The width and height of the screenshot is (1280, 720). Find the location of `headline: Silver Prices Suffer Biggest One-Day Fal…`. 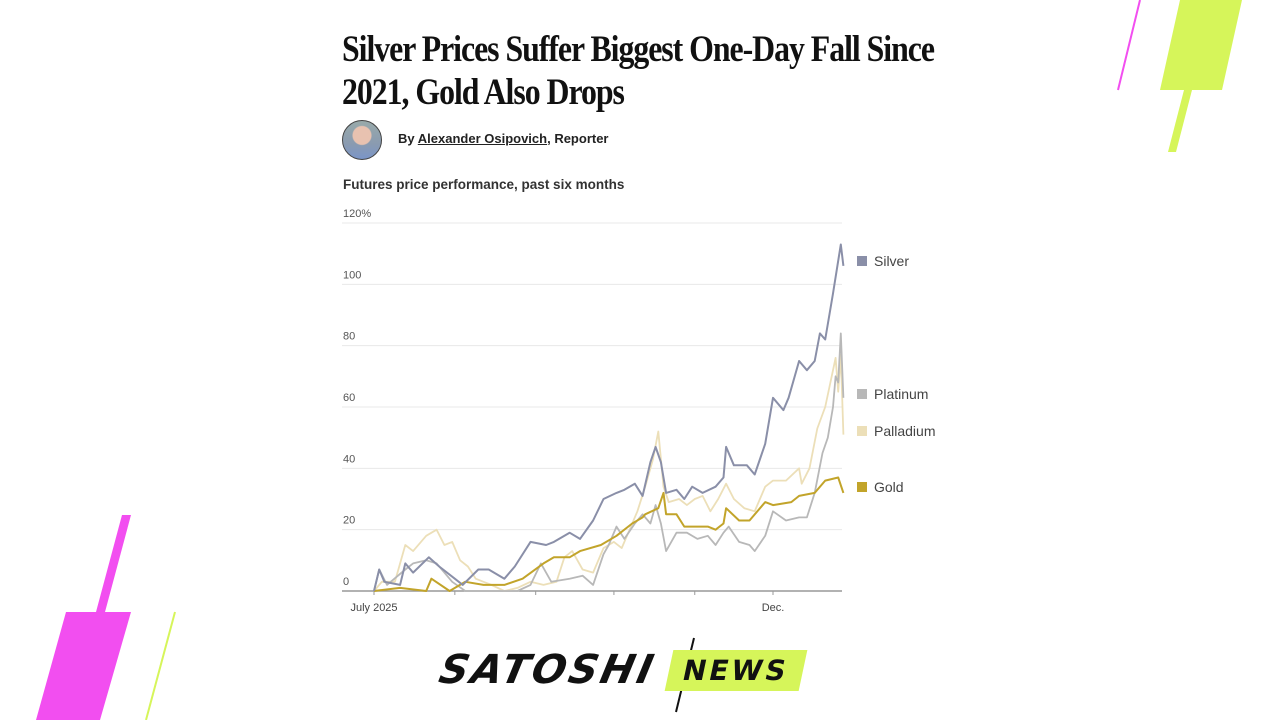

headline: Silver Prices Suffer Biggest One-Day Fal… is located at coordinates (638, 71).